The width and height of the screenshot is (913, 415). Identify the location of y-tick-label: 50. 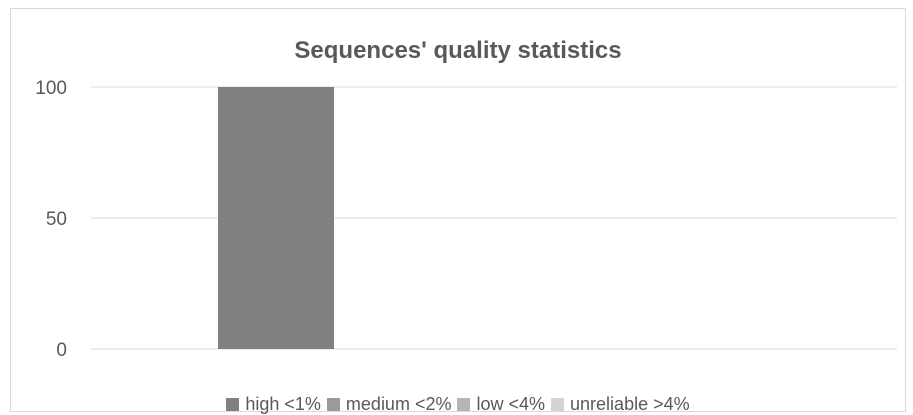
(56, 219).